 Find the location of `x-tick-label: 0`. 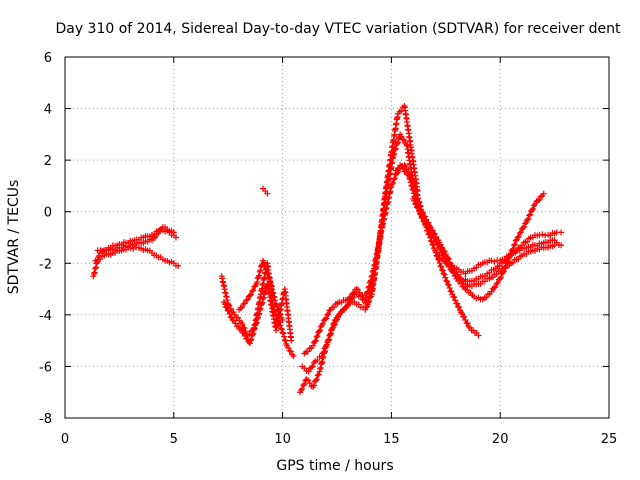

x-tick-label: 0 is located at coordinates (65, 439).